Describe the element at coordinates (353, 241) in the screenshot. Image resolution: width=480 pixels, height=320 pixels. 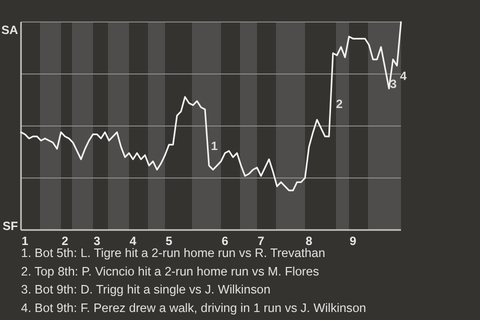
I see `x-tick-label: 9` at that location.